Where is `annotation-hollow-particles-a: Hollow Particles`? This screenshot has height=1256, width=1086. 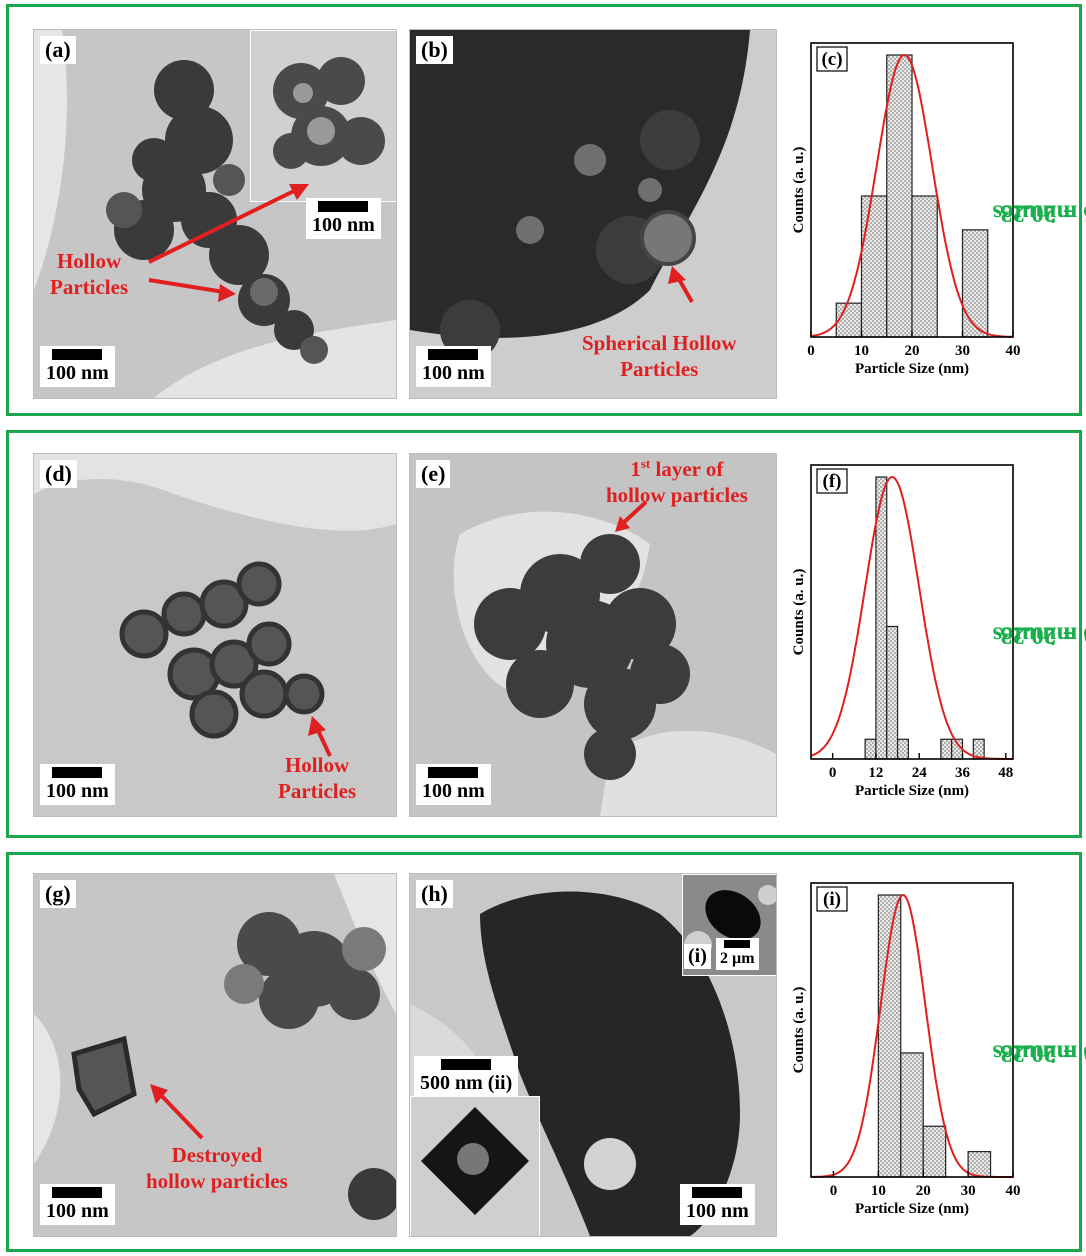 annotation-hollow-particles-a: Hollow Particles is located at coordinates (89, 274).